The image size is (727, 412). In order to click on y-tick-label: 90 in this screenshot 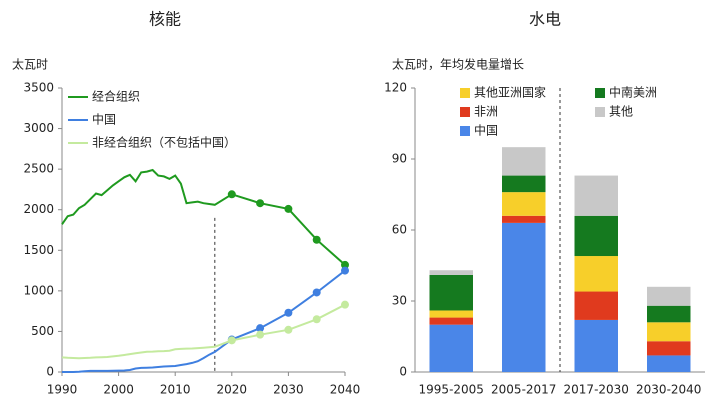, I will do `click(399, 159)`.